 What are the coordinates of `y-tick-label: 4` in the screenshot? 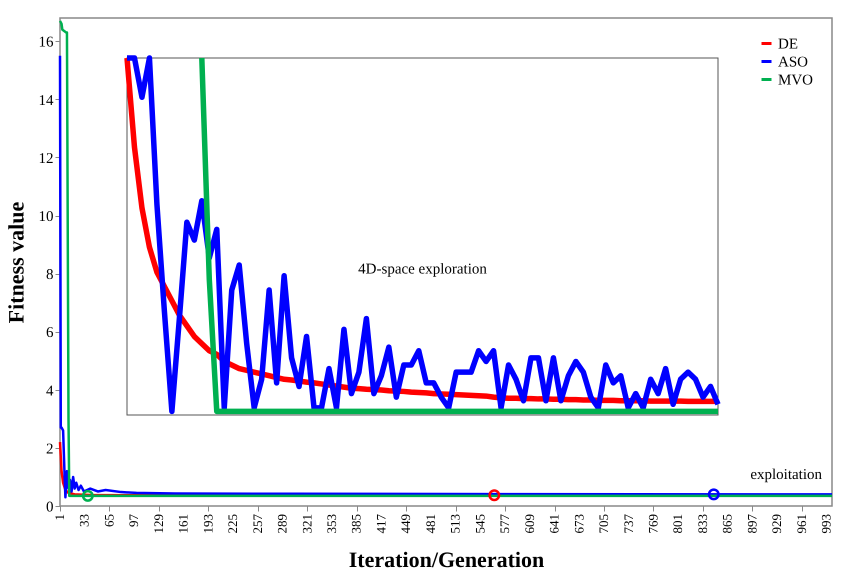 It's located at (50, 391).